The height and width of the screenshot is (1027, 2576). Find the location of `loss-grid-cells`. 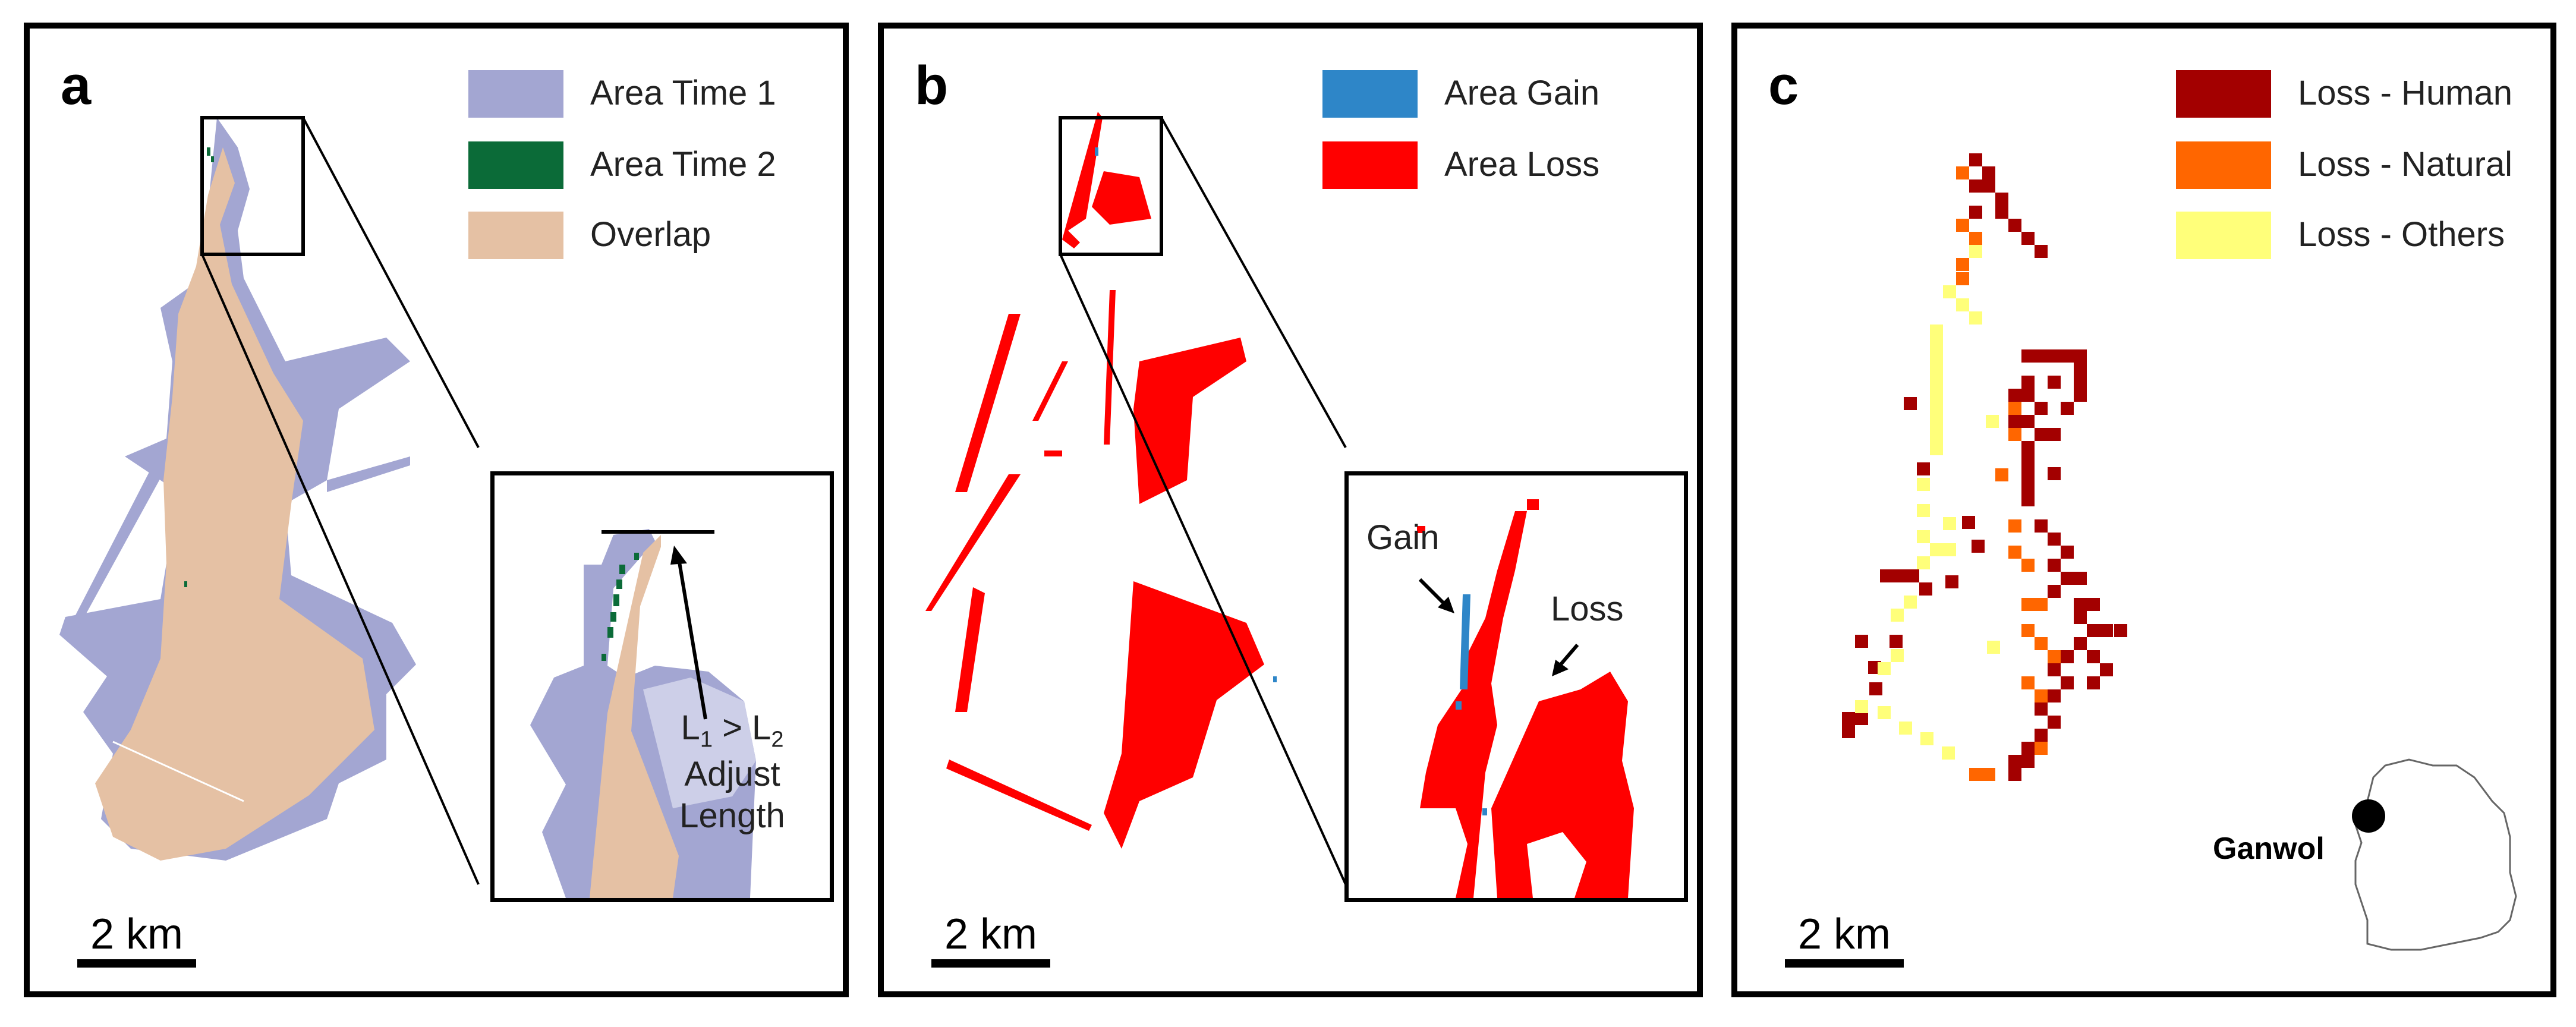

loss-grid-cells is located at coordinates (1984, 467).